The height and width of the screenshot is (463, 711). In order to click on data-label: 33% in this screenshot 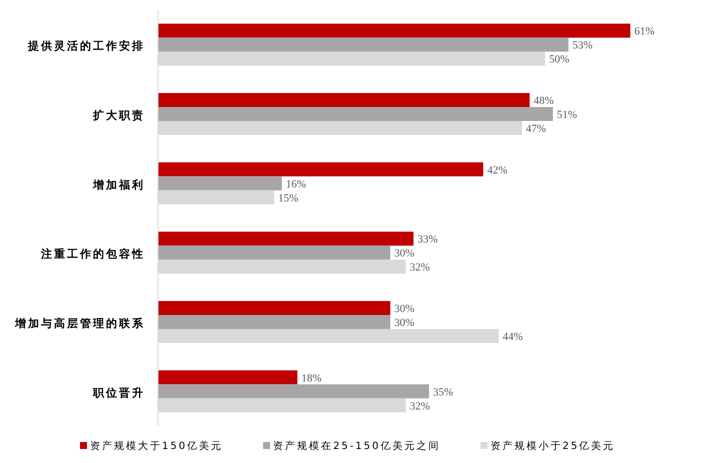, I will do `click(428, 240)`.